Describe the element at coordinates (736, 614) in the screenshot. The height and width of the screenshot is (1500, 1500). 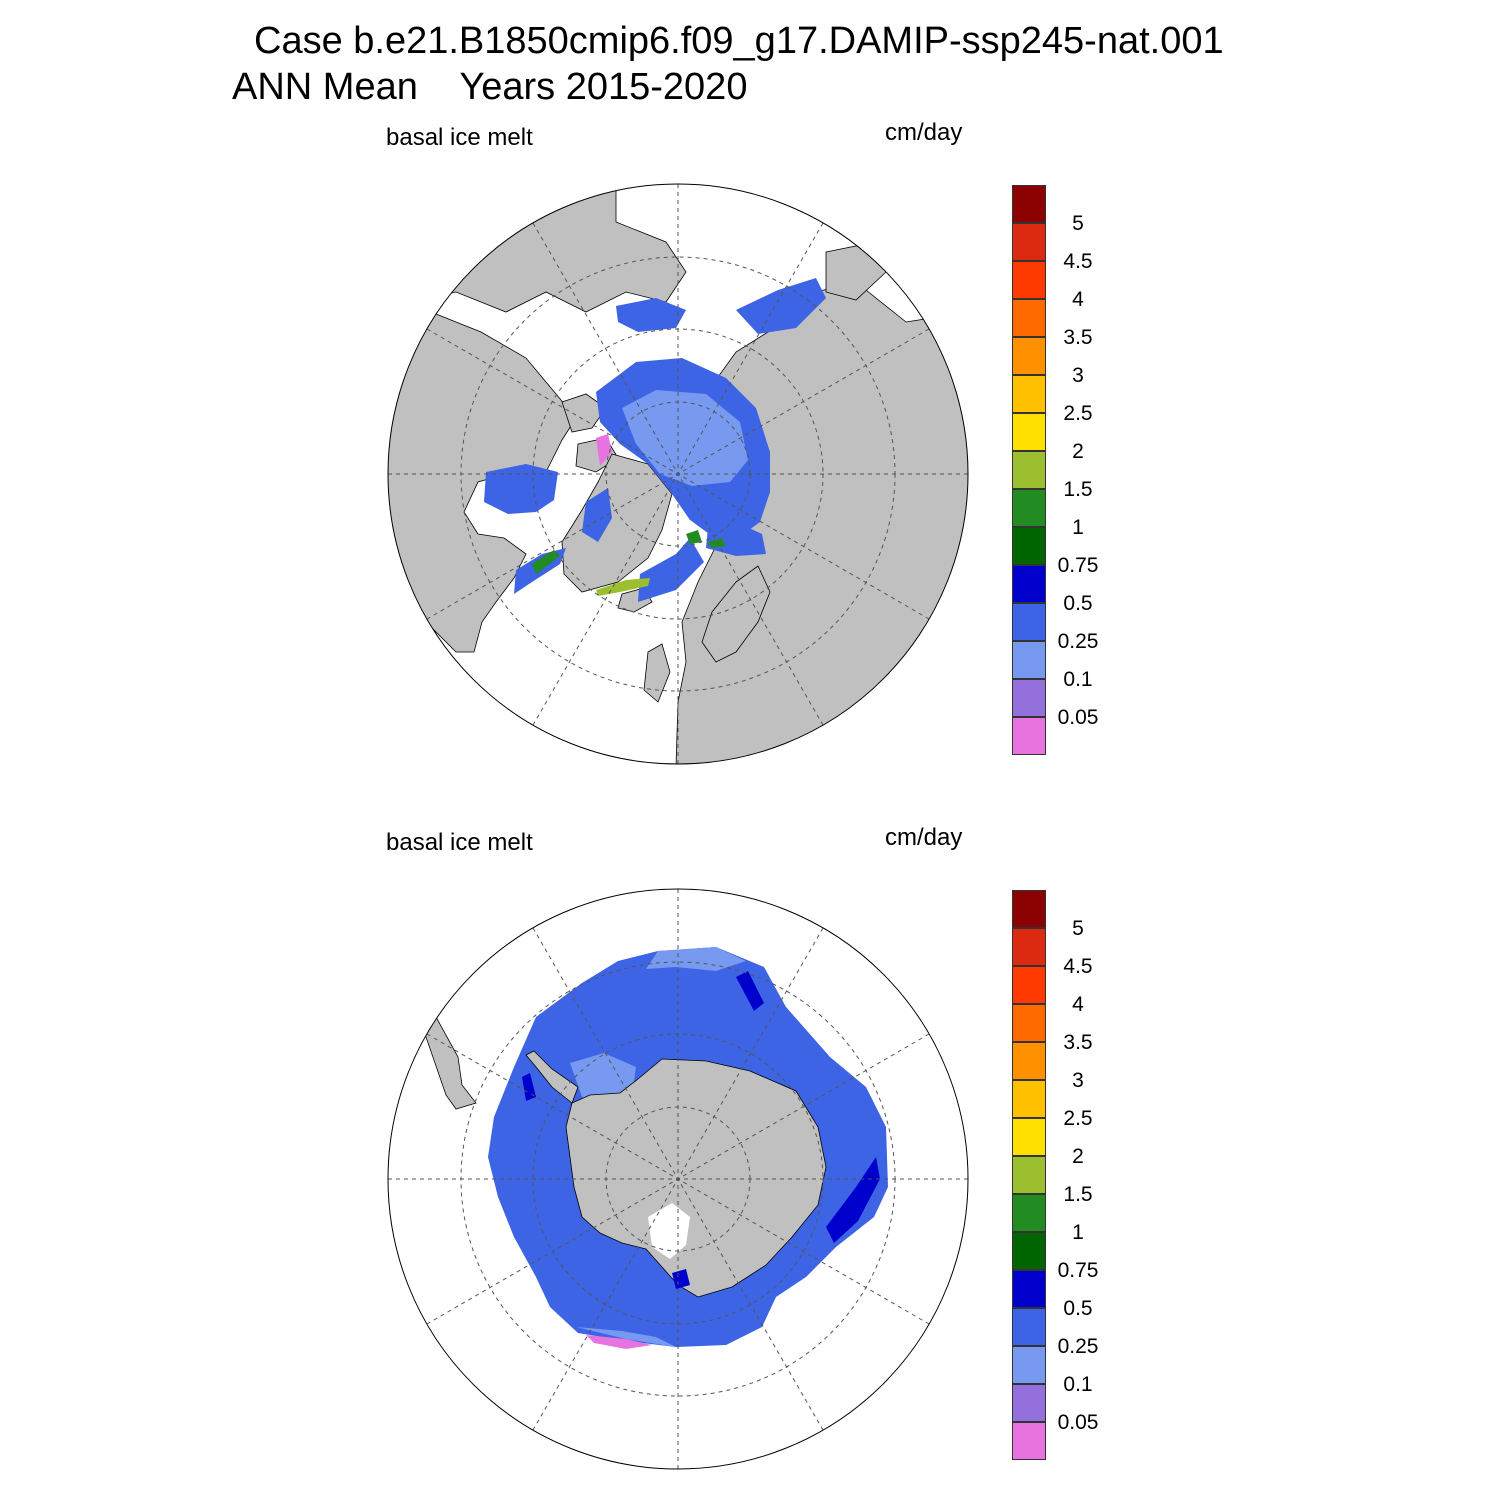
I see `scandinavia-land` at that location.